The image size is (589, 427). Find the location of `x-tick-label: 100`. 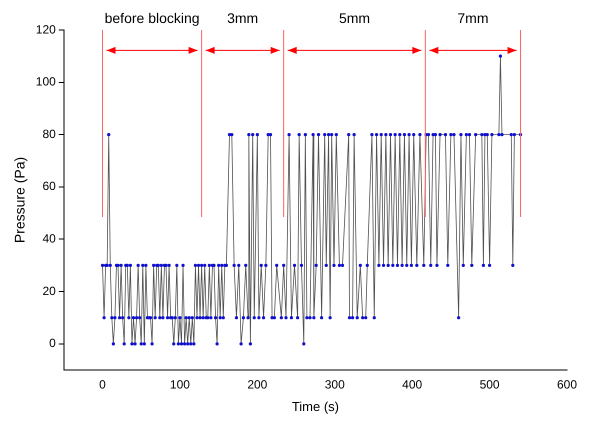

x-tick-label: 100 is located at coordinates (180, 385).